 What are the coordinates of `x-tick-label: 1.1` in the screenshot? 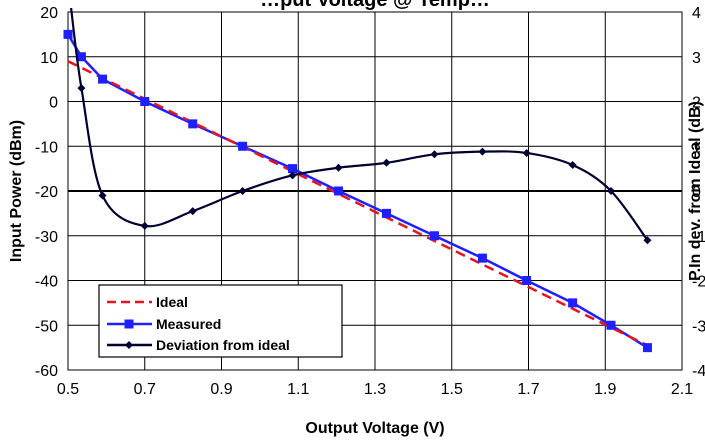 It's located at (298, 389).